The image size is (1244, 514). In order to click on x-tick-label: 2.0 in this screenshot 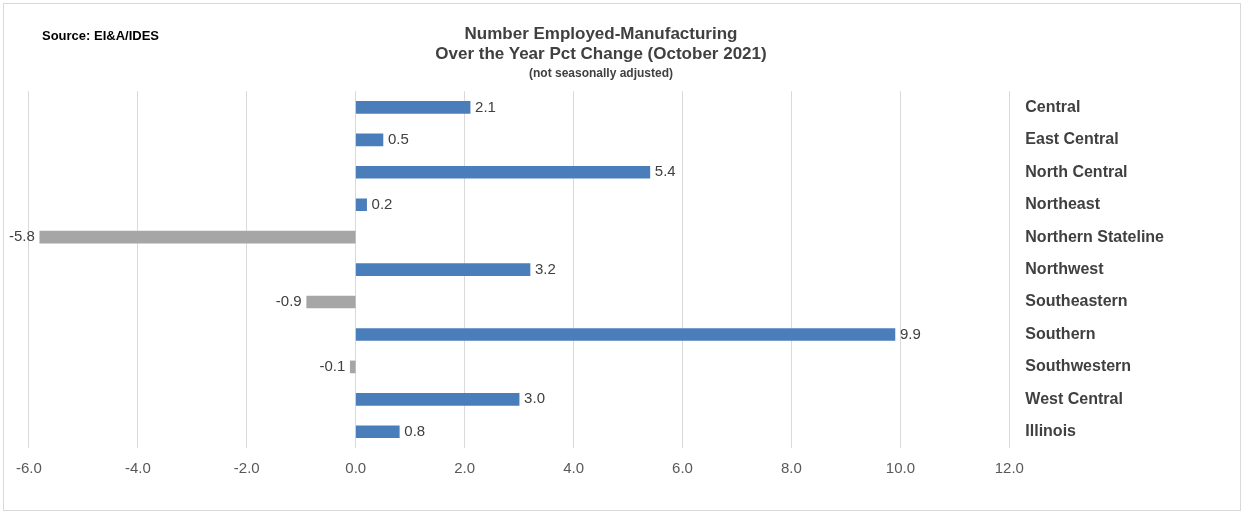, I will do `click(465, 468)`.